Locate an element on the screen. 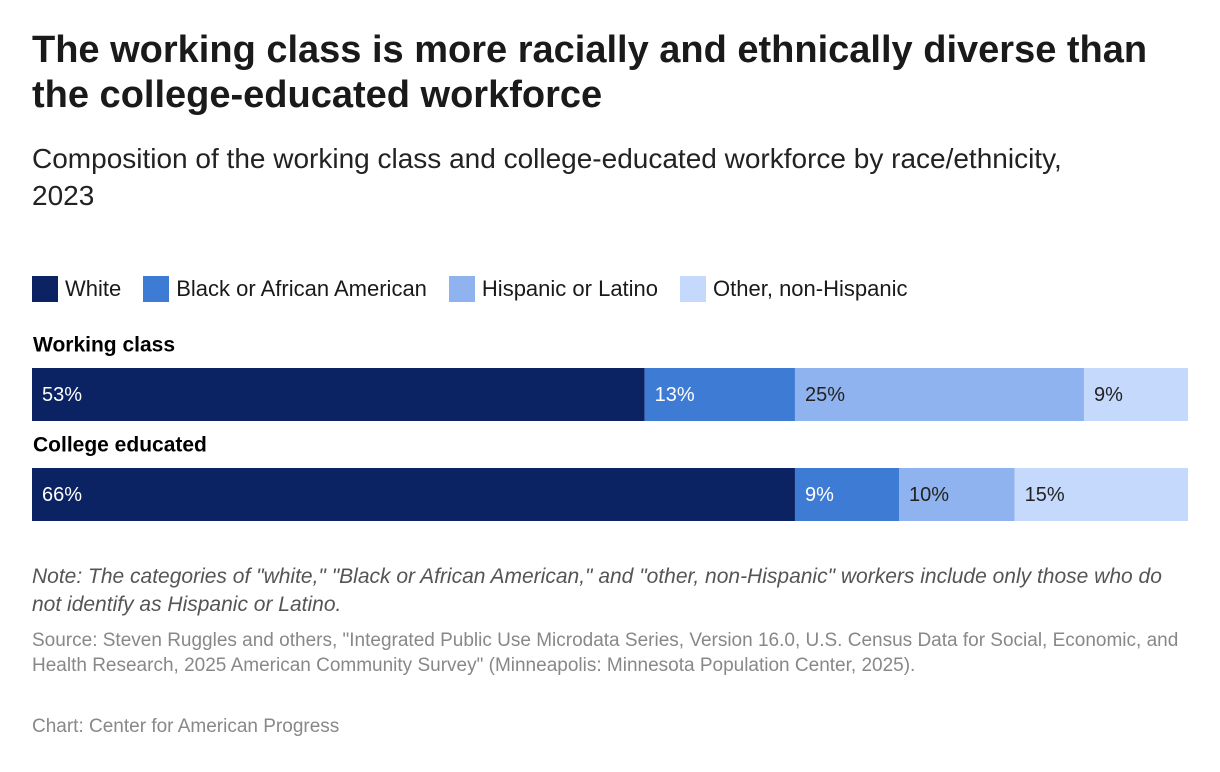  credit: Chart: Center for American Progress is located at coordinates (186, 726).